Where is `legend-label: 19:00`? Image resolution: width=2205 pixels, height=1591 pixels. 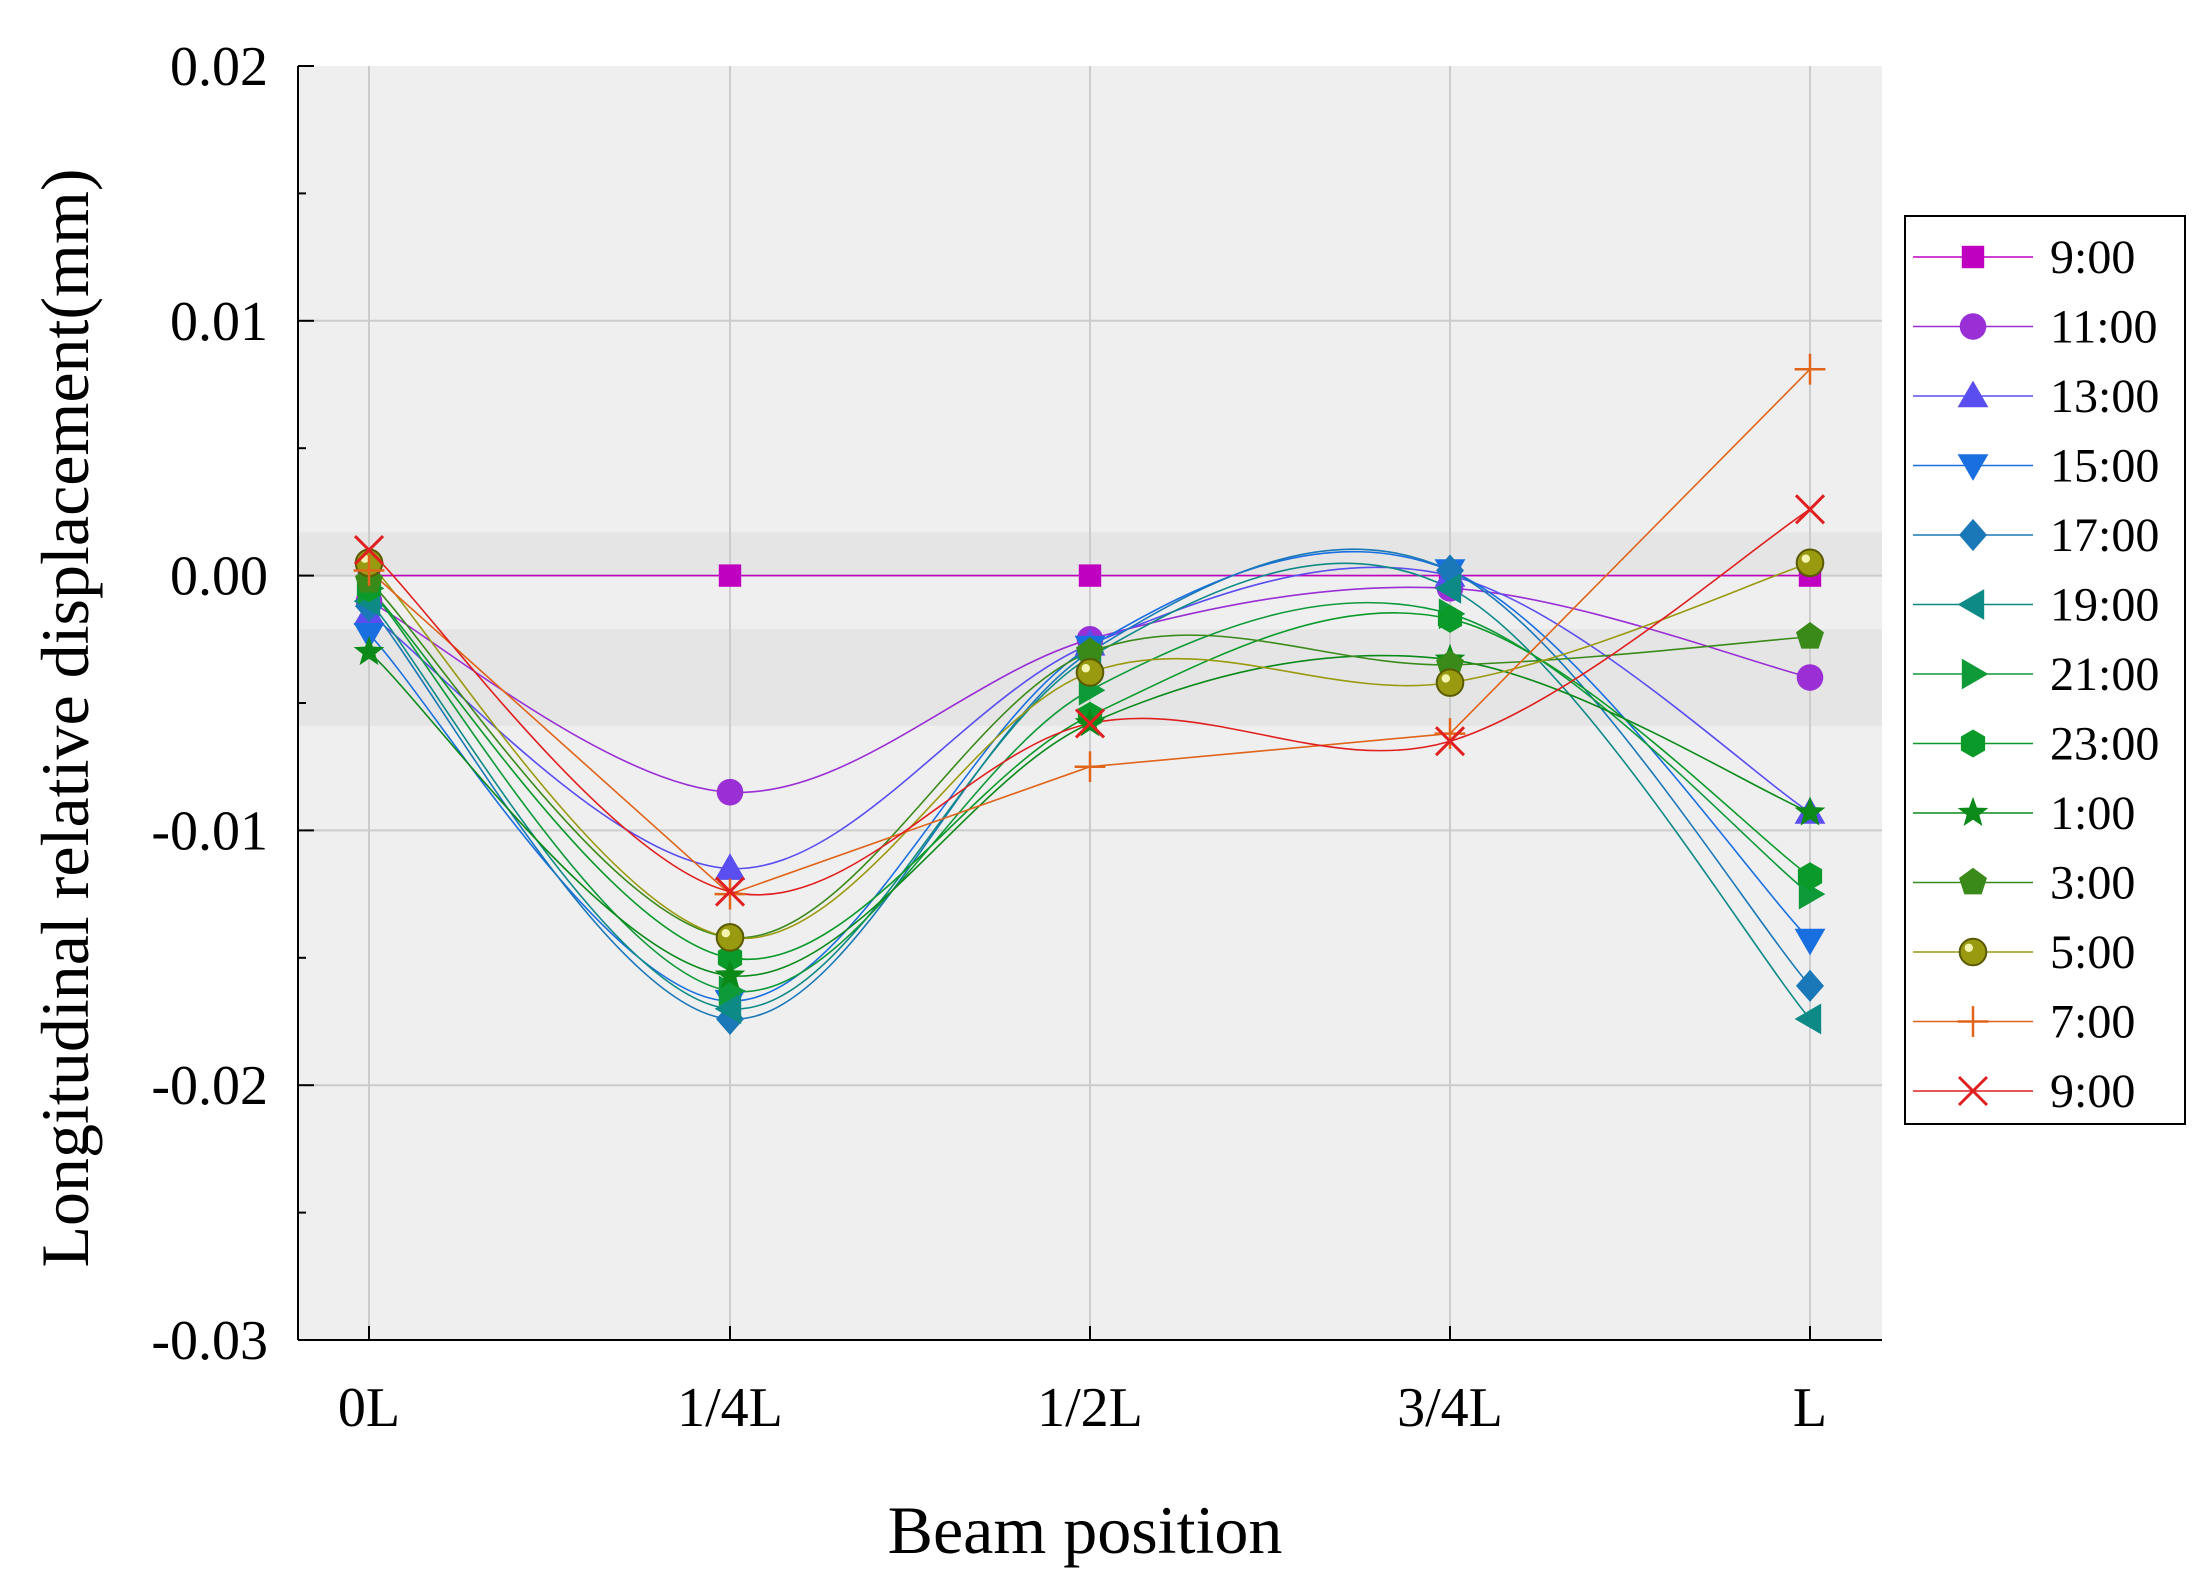 legend-label: 19:00 is located at coordinates (2104, 605).